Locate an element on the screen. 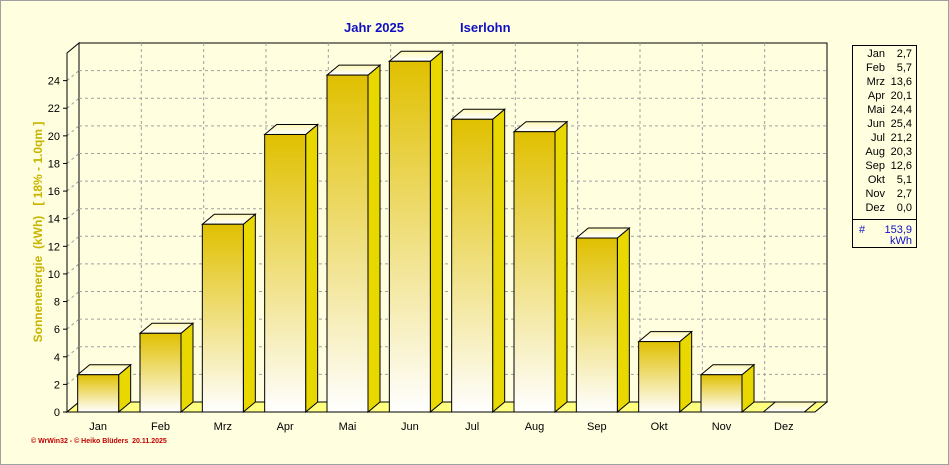 The width and height of the screenshot is (949, 465). legend-value: 13,6 is located at coordinates (901, 82).